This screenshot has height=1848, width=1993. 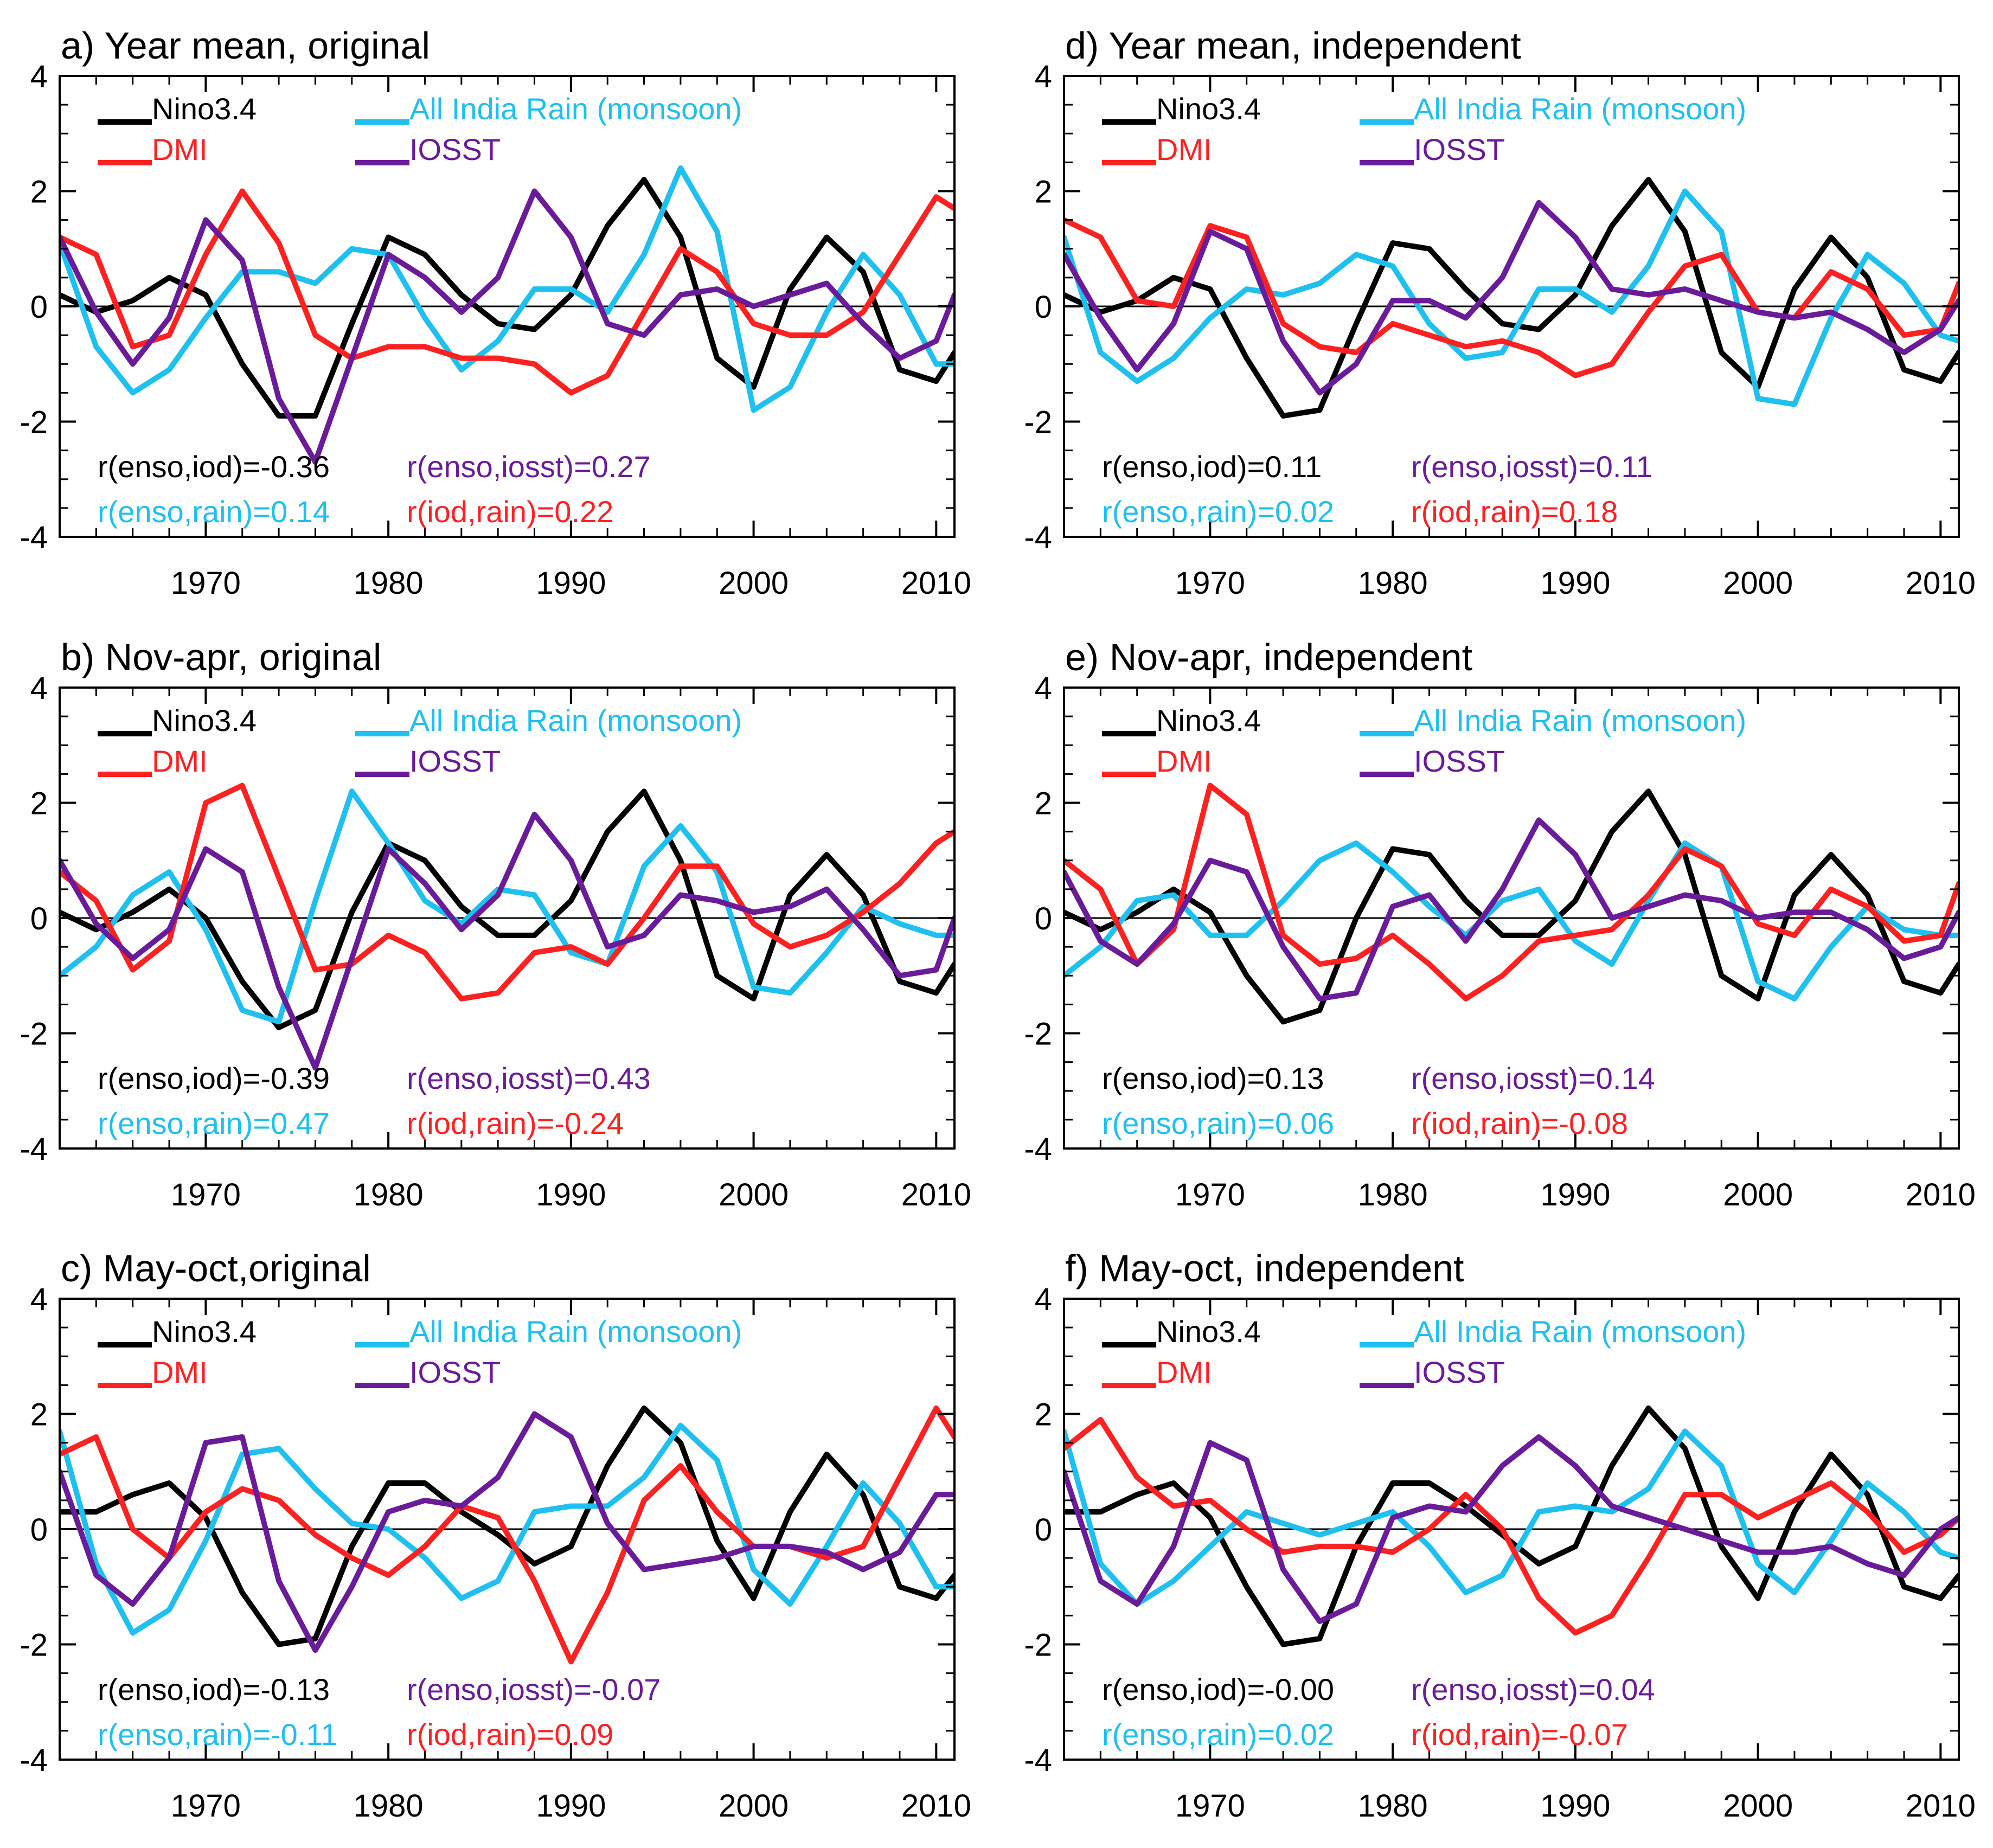 I want to click on correlation-stat: r(enso,iod)=-0.13, so click(x=214, y=1689).